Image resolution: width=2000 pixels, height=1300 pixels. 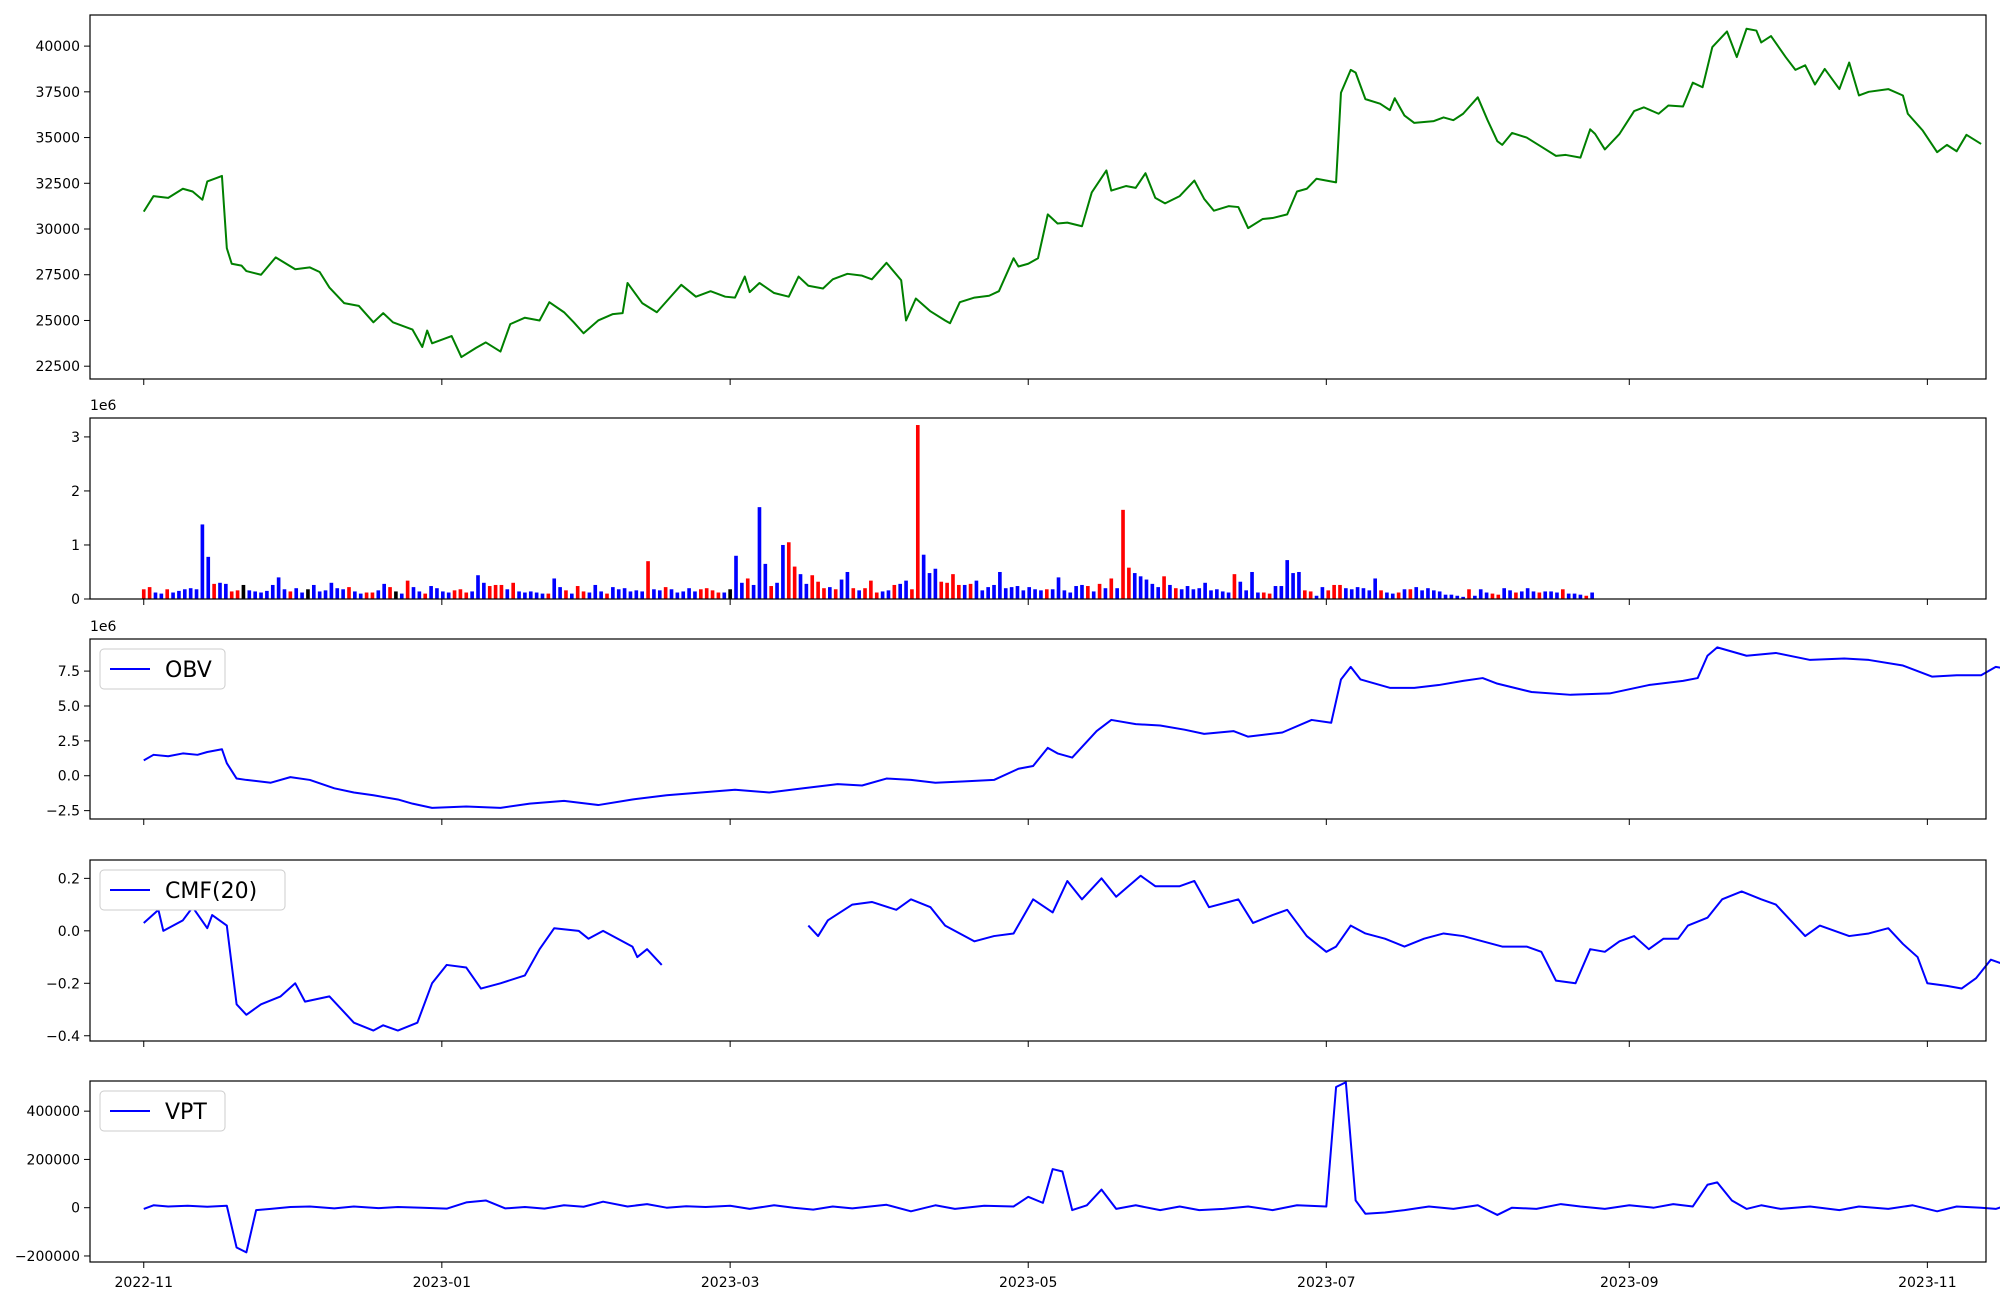 What do you see at coordinates (57, 47) in the screenshot?
I see `y-tick-label: 40000` at bounding box center [57, 47].